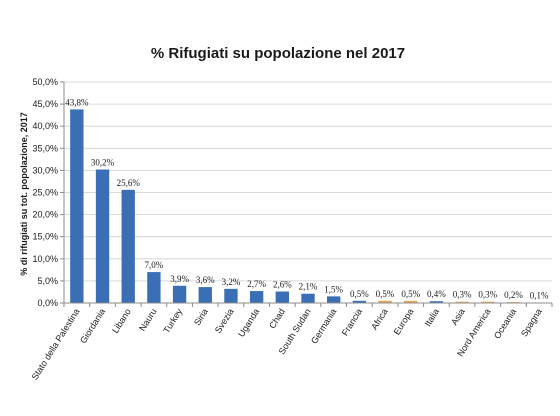 The image size is (560, 416). Describe the element at coordinates (531, 323) in the screenshot. I see `x-tick-label: Spagna` at that location.